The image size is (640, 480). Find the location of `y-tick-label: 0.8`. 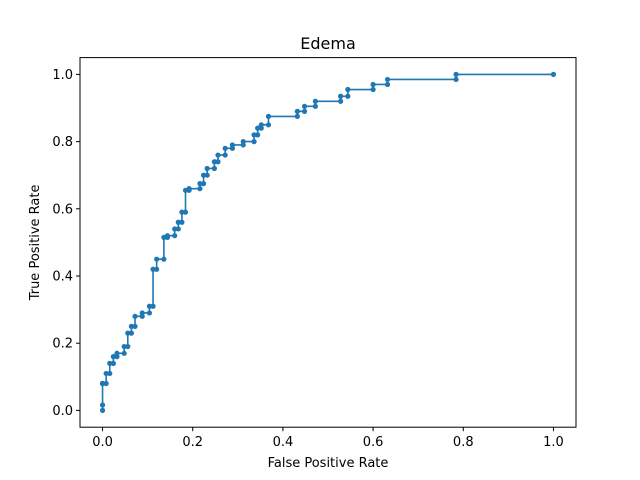

y-tick-label: 0.8 is located at coordinates (62, 142).